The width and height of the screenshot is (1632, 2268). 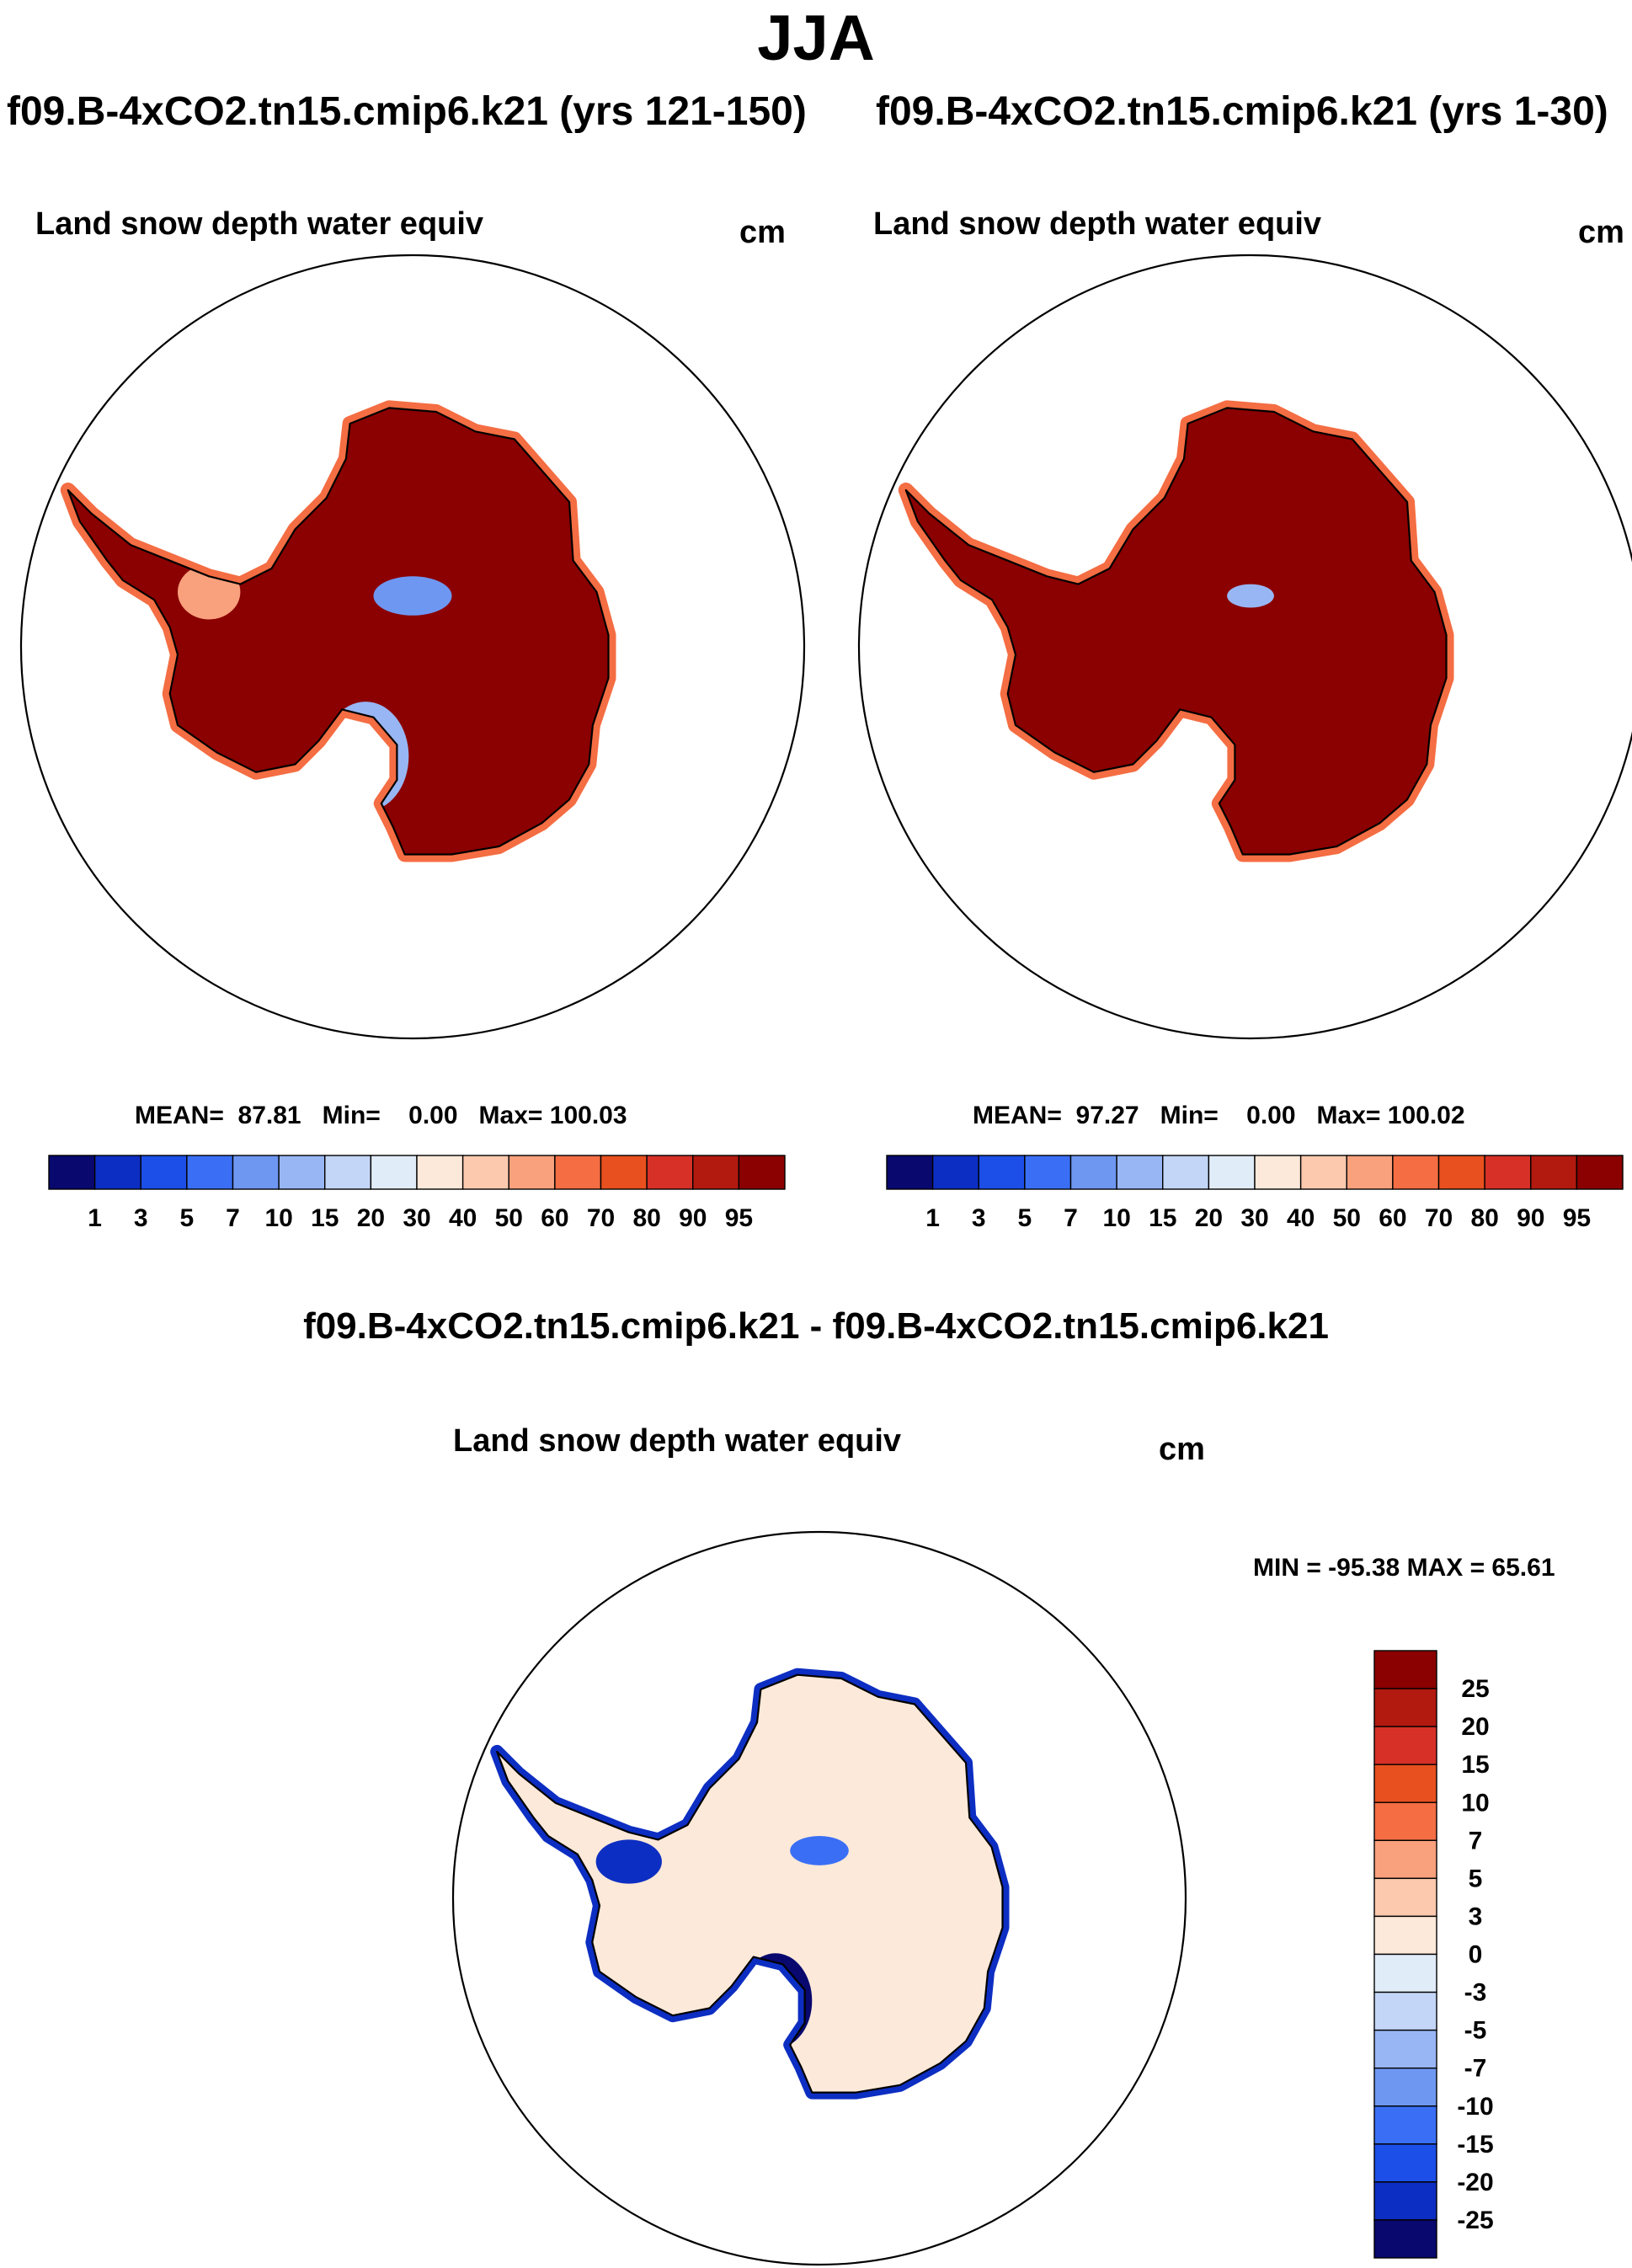 I want to click on panel1-min-label: Min=, so click(x=351, y=1115).